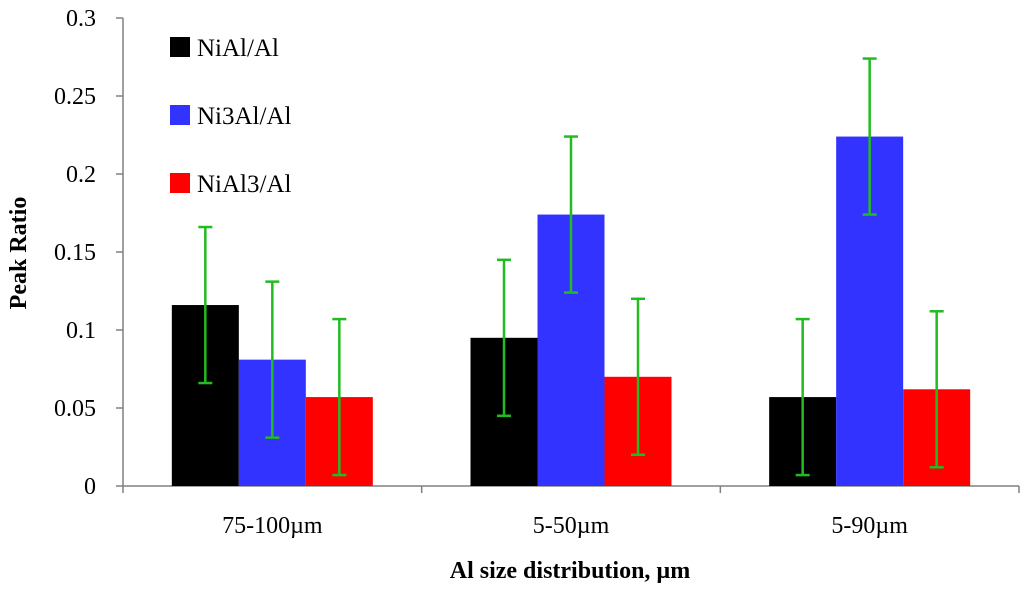  What do you see at coordinates (244, 116) in the screenshot?
I see `legend-label: Ni3Al/Al` at bounding box center [244, 116].